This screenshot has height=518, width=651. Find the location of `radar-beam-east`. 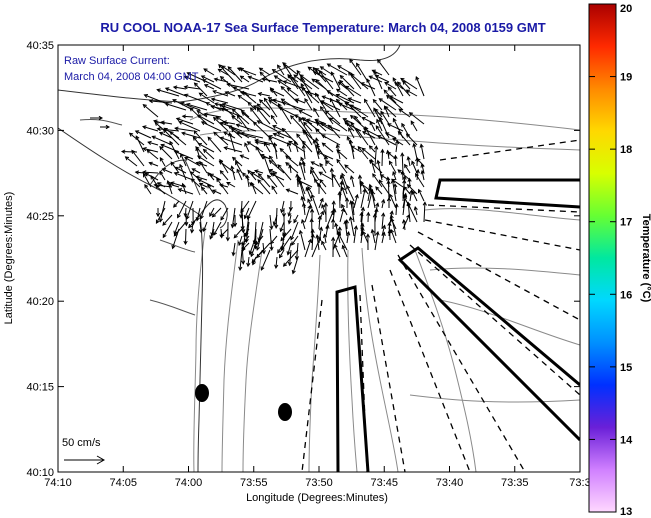

radar-beam-east is located at coordinates (507, 193).